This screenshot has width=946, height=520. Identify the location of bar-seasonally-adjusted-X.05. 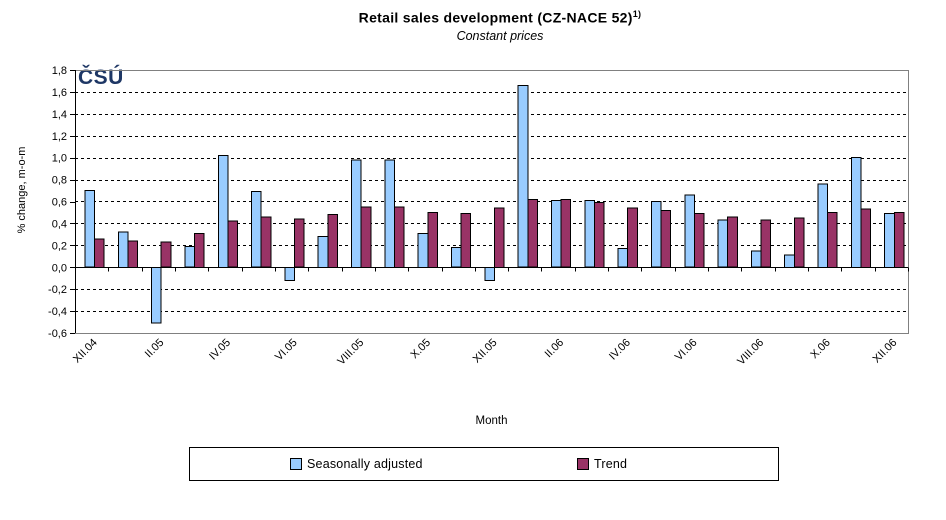
(423, 250).